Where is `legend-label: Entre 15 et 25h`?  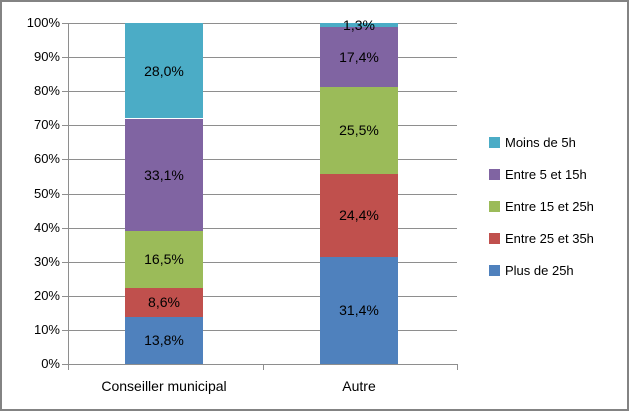 legend-label: Entre 15 et 25h is located at coordinates (549, 206).